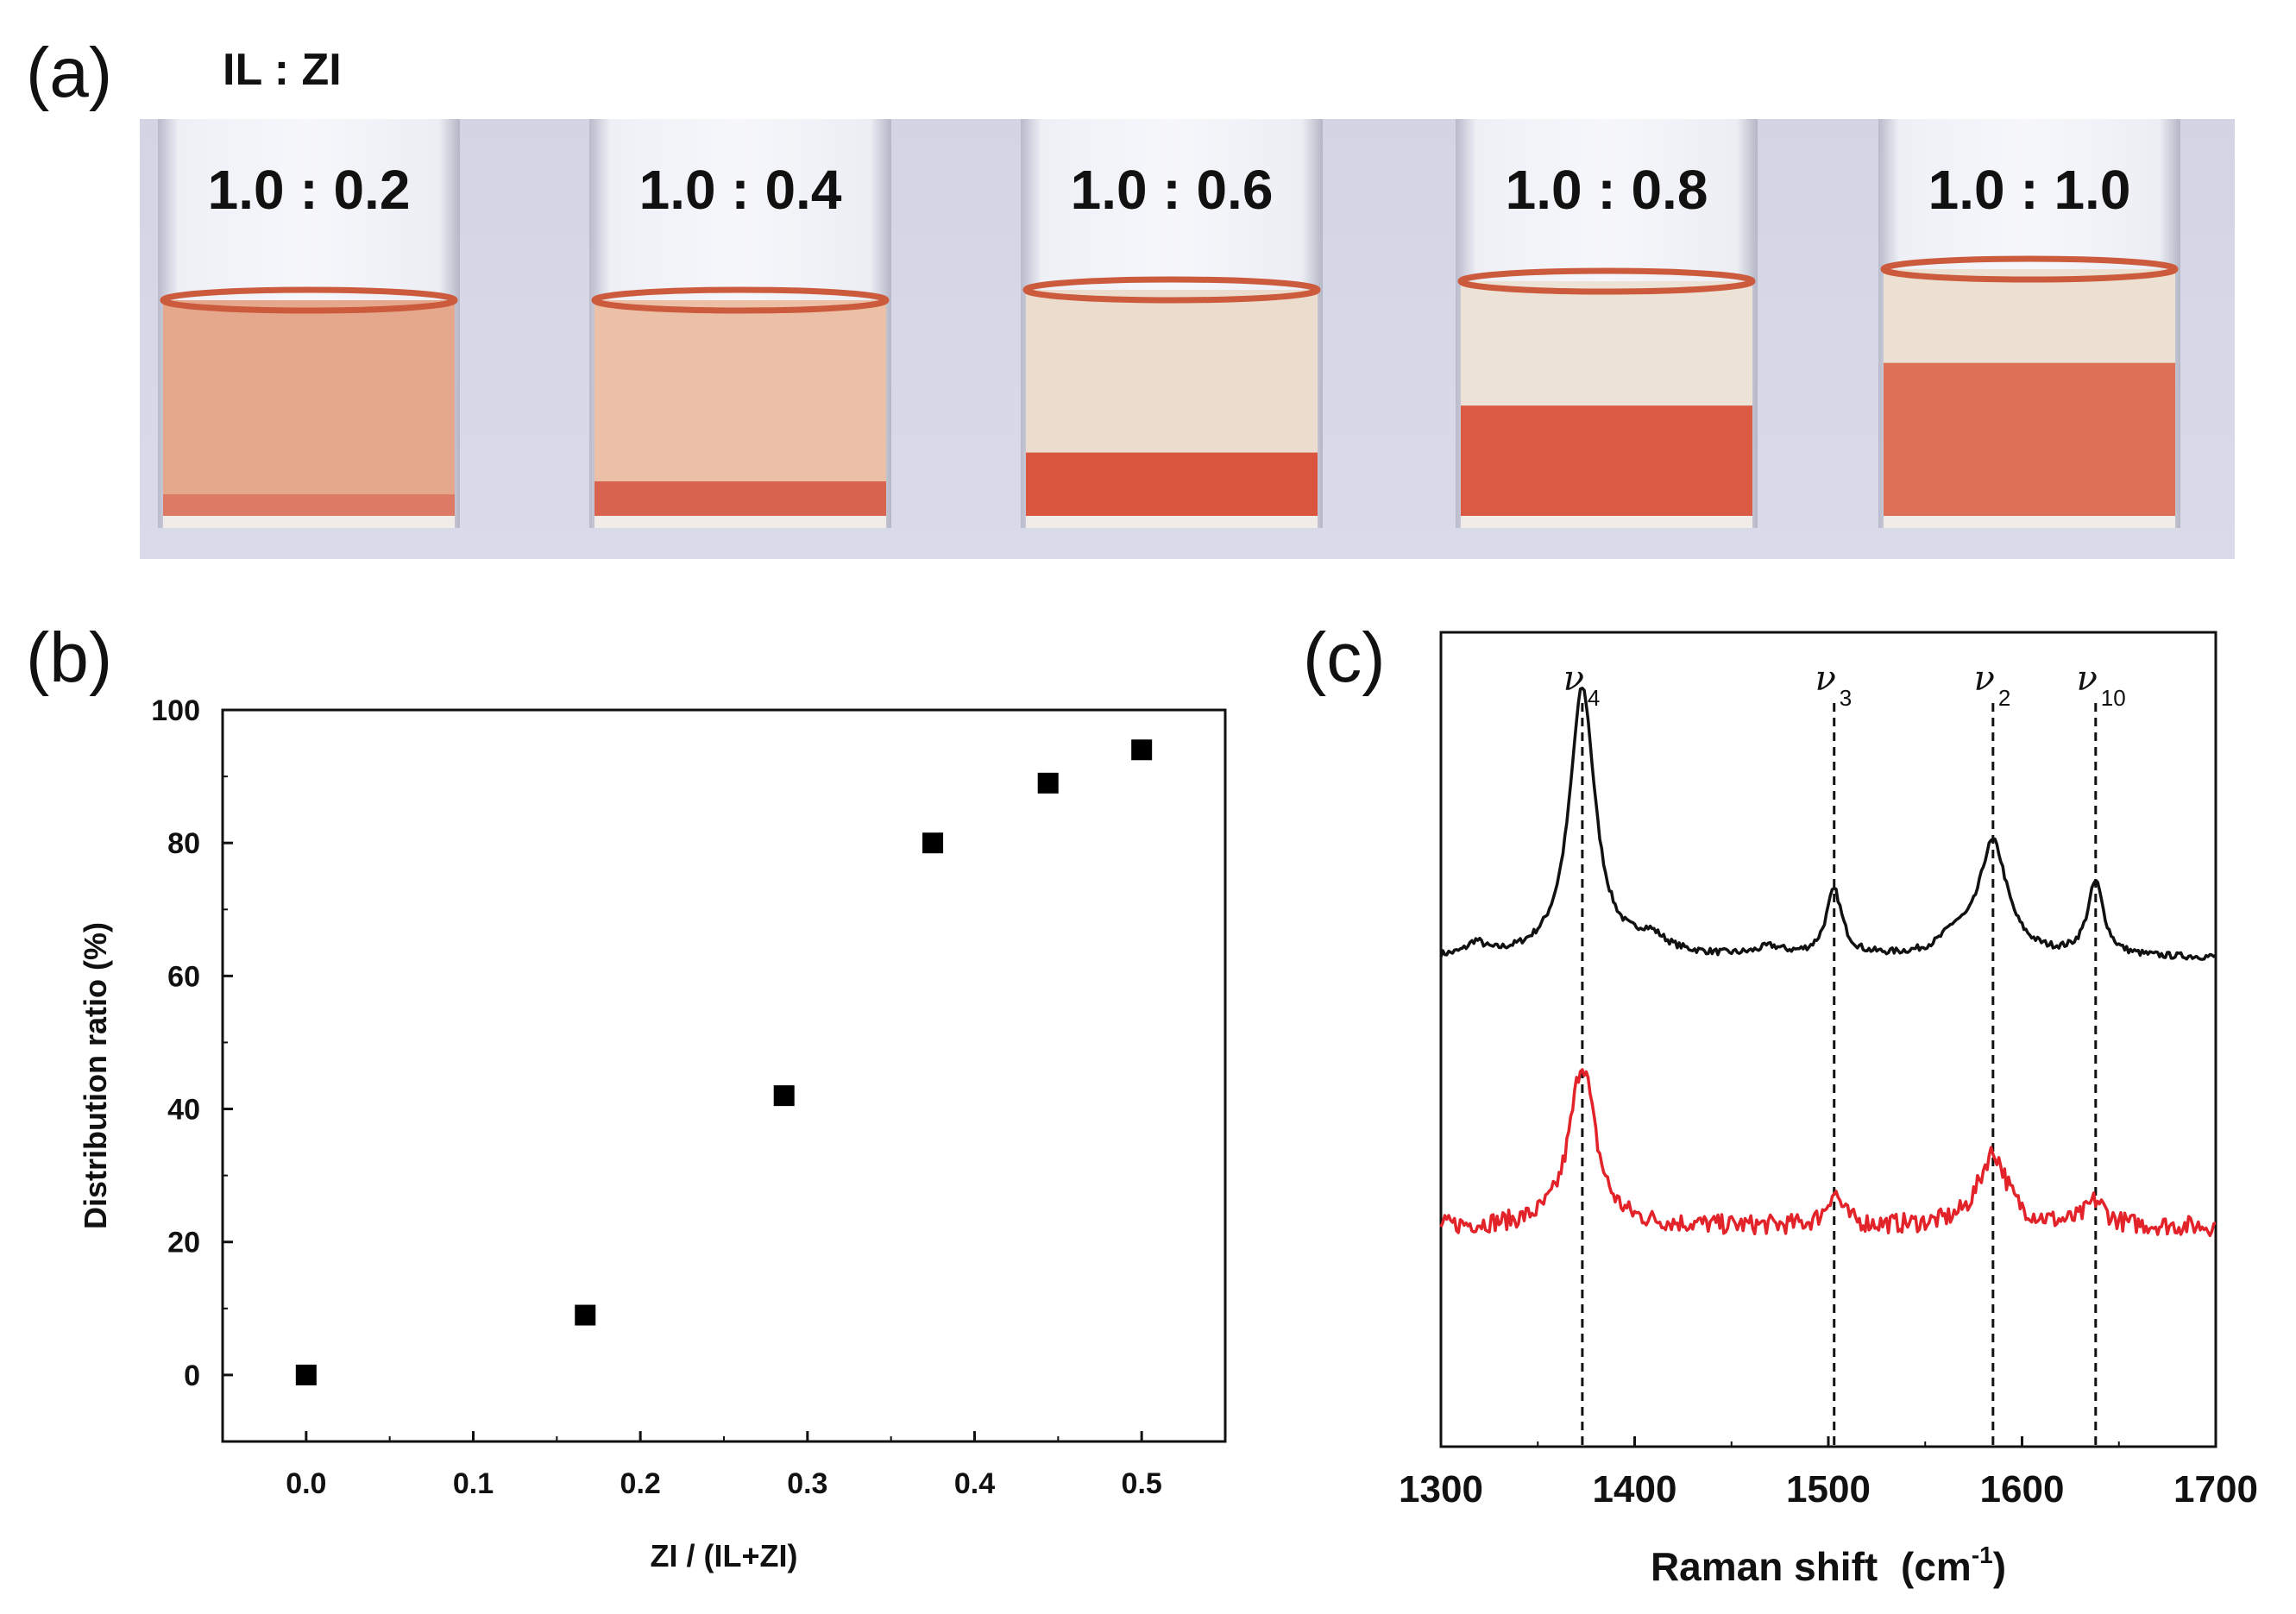  Describe the element at coordinates (1594, 698) in the screenshot. I see `peak-subscript: 4` at that location.